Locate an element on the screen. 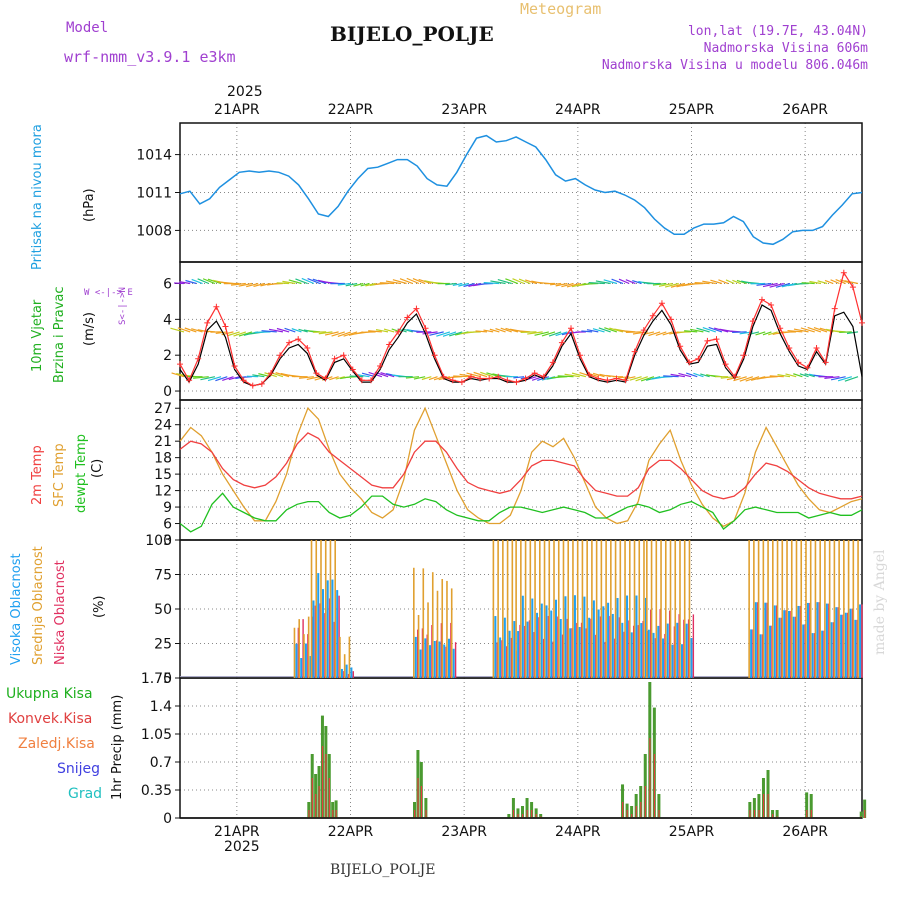 Image resolution: width=900 pixels, height=900 pixels. y-tick-label: 0 is located at coordinates (167, 819).